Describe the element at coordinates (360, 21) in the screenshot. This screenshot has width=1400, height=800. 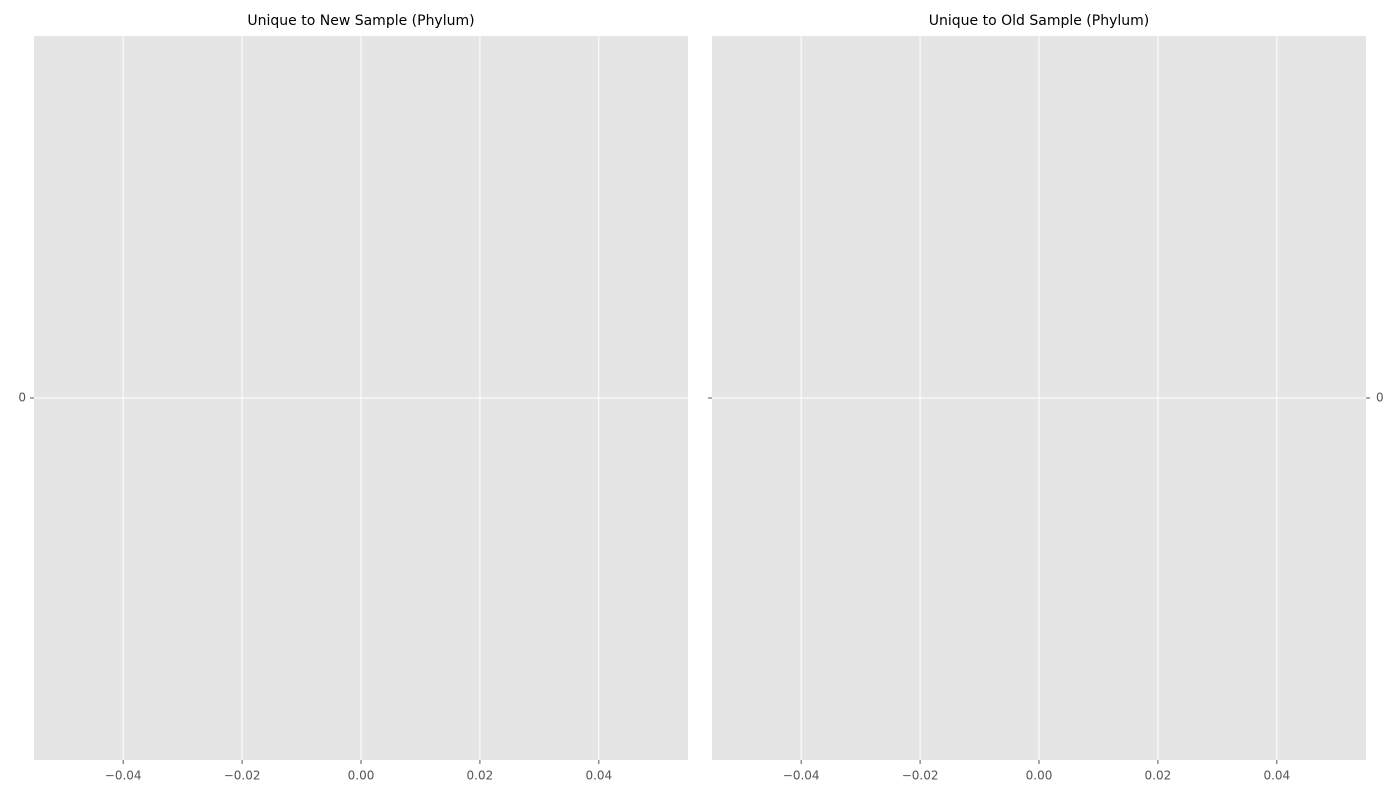
I see `chart-title: Unique to New Sample (Phylum)` at that location.